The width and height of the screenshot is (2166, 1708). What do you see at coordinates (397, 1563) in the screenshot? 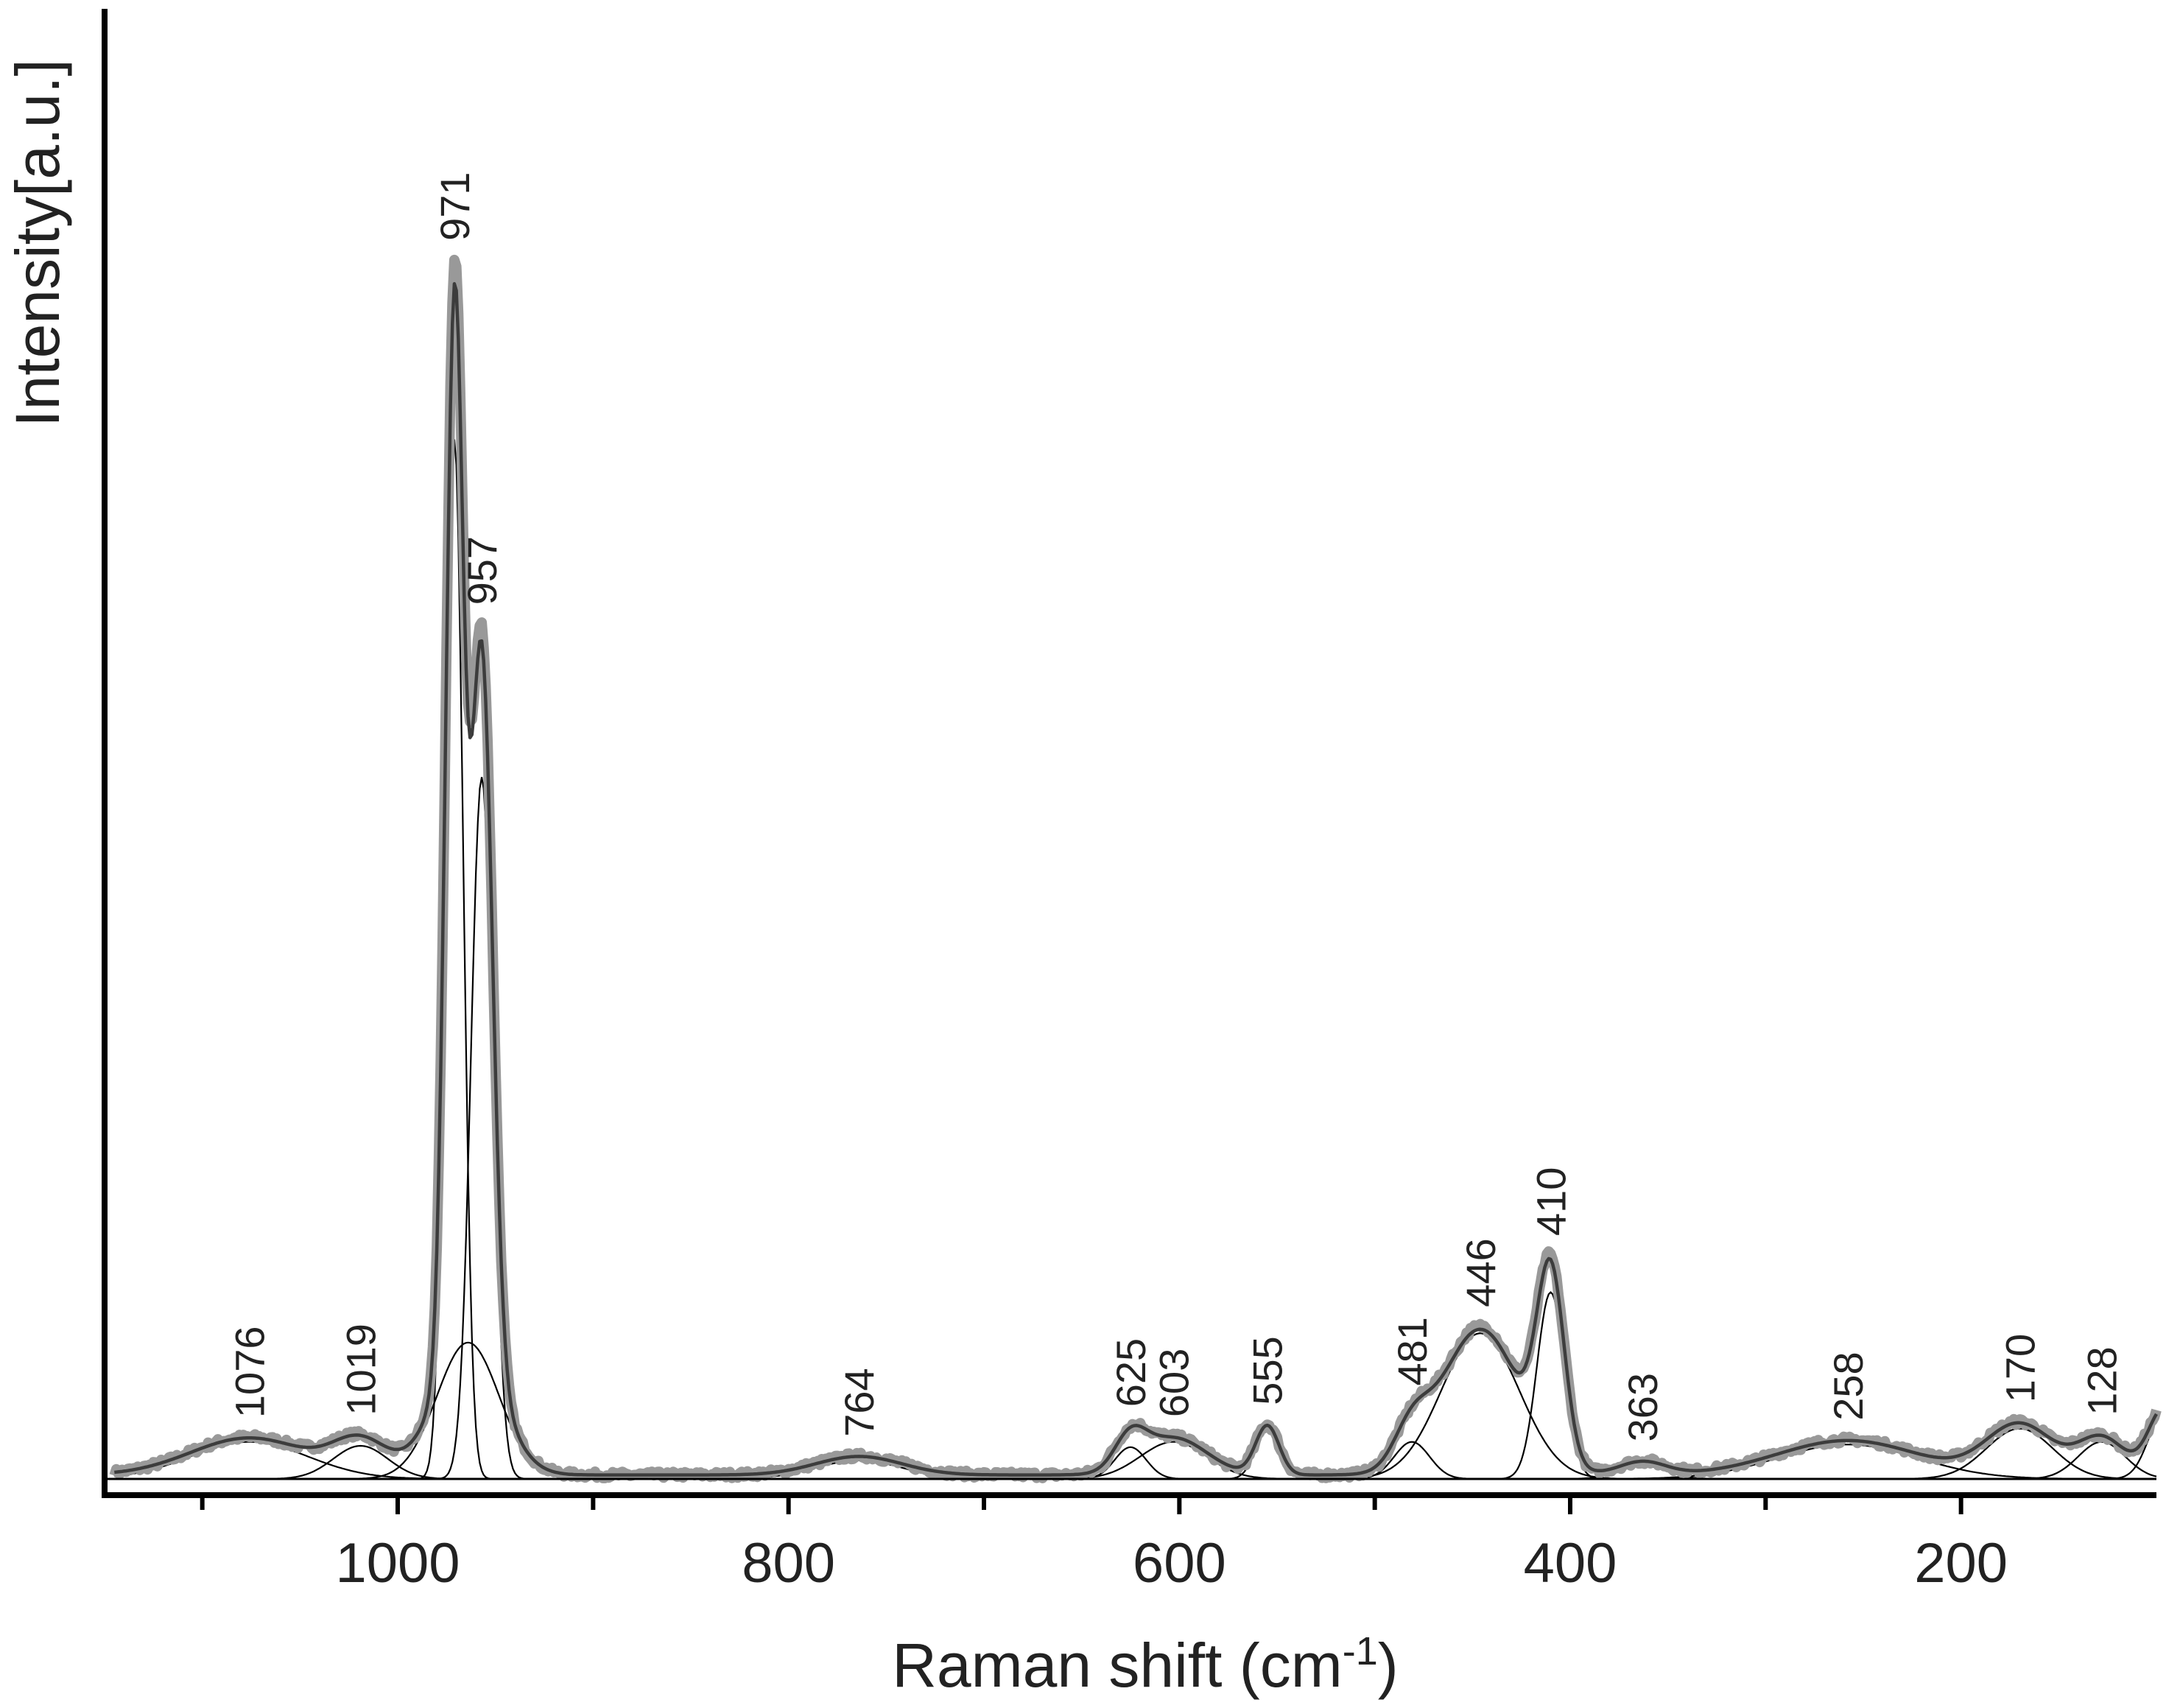
I see `x-tick-label-1000: 1000` at bounding box center [397, 1563].